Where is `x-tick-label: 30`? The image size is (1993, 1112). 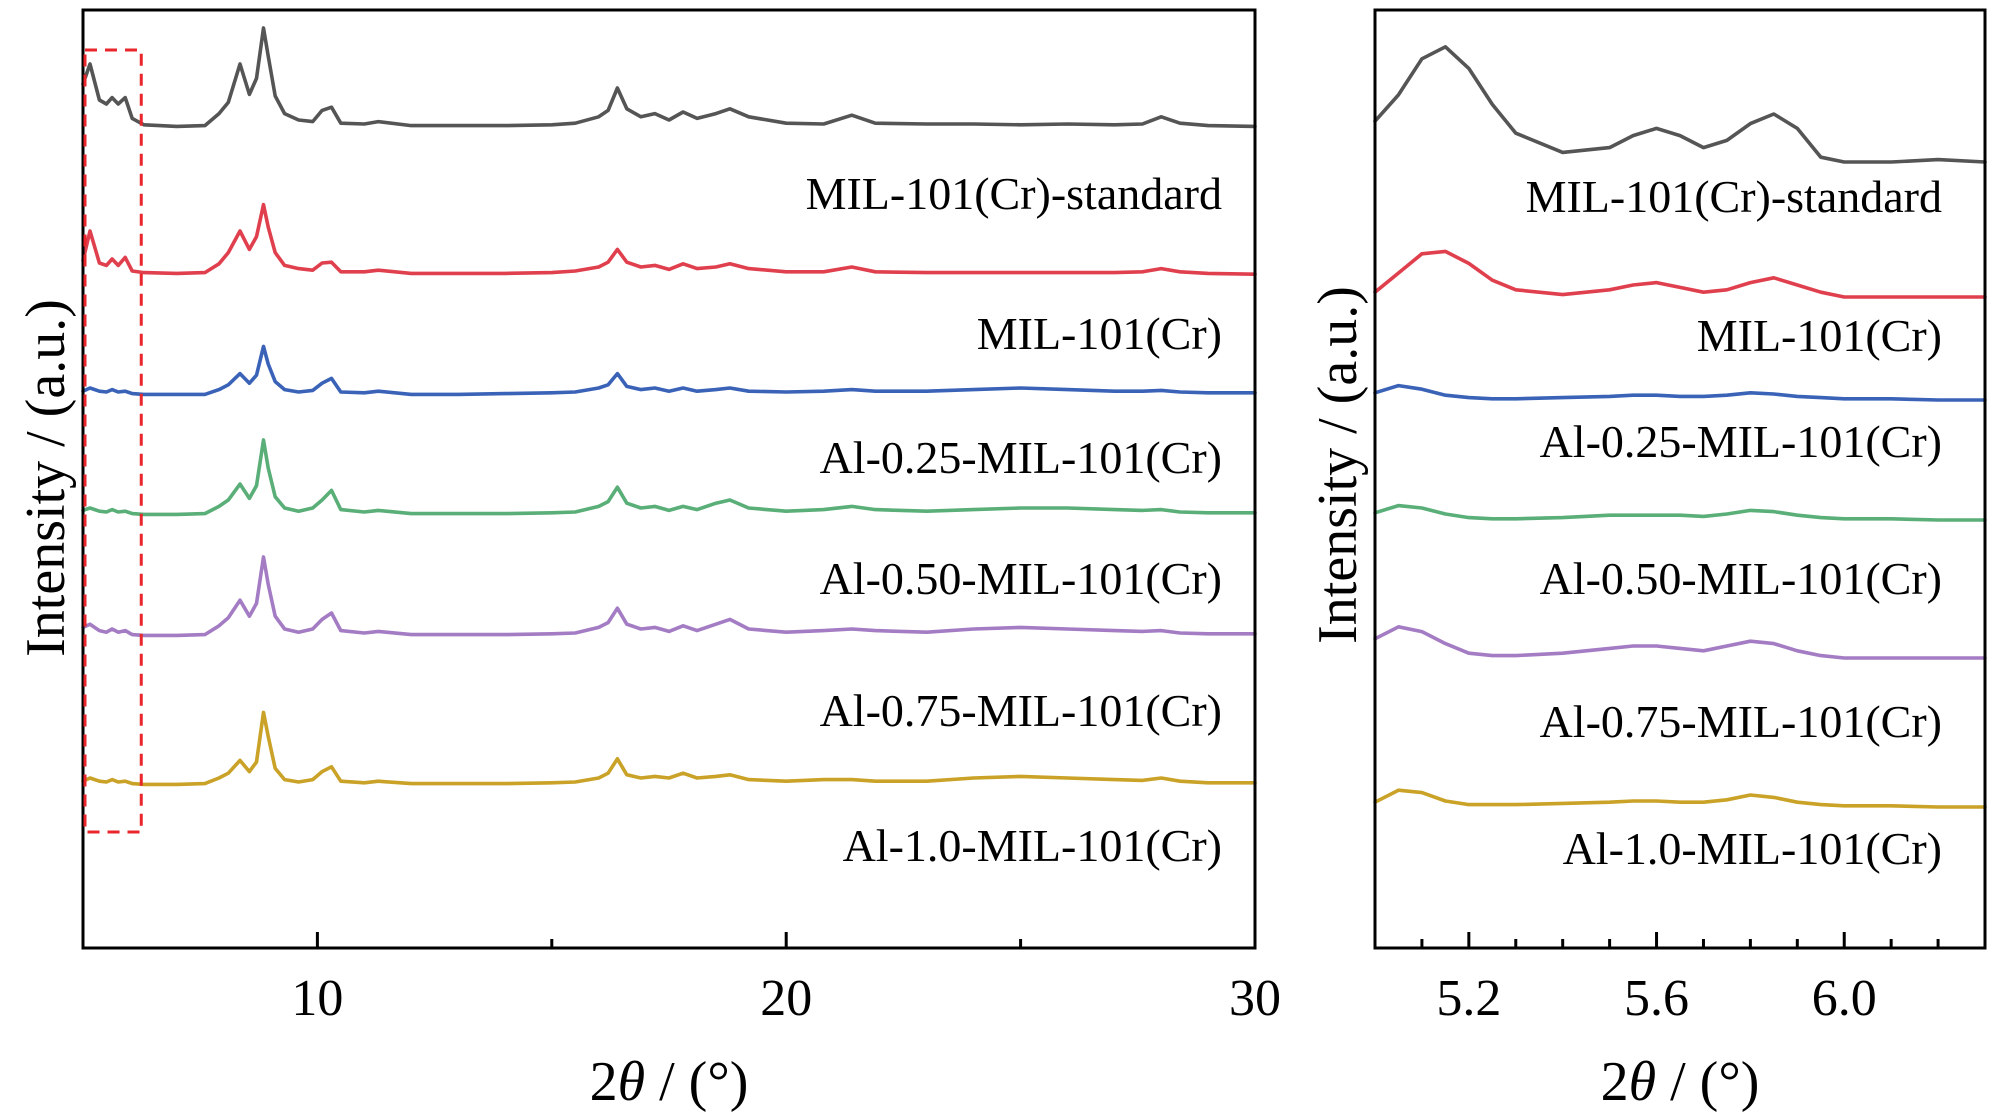 x-tick-label: 30 is located at coordinates (1255, 998).